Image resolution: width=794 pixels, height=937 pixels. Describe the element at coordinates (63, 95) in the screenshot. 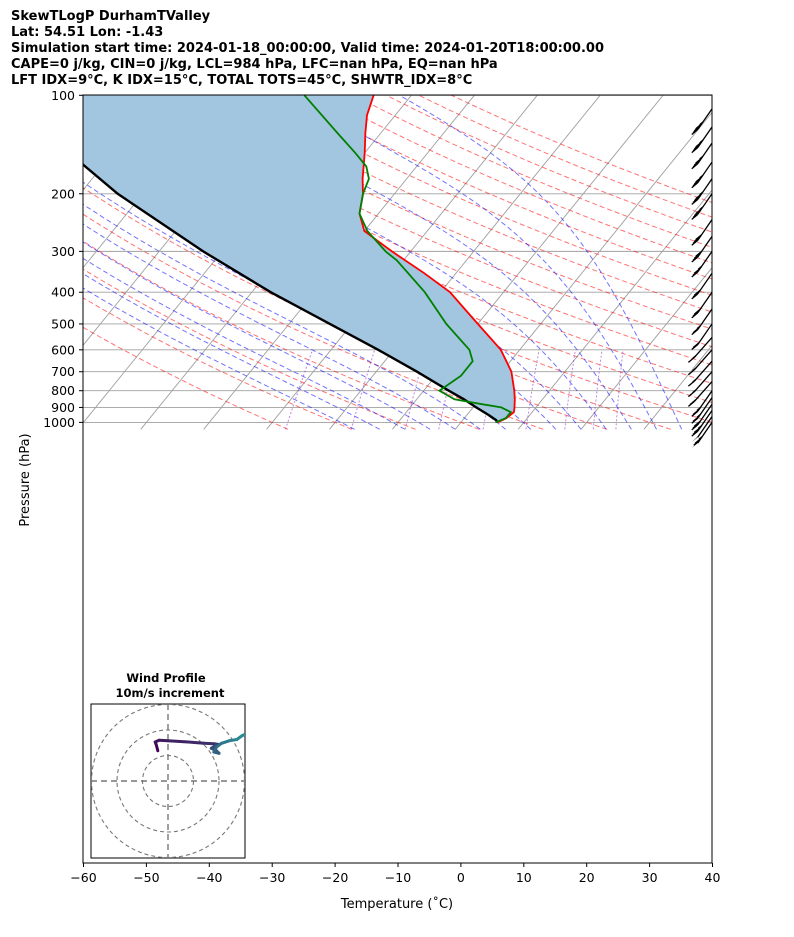

I see `y-tick-label: 100` at that location.